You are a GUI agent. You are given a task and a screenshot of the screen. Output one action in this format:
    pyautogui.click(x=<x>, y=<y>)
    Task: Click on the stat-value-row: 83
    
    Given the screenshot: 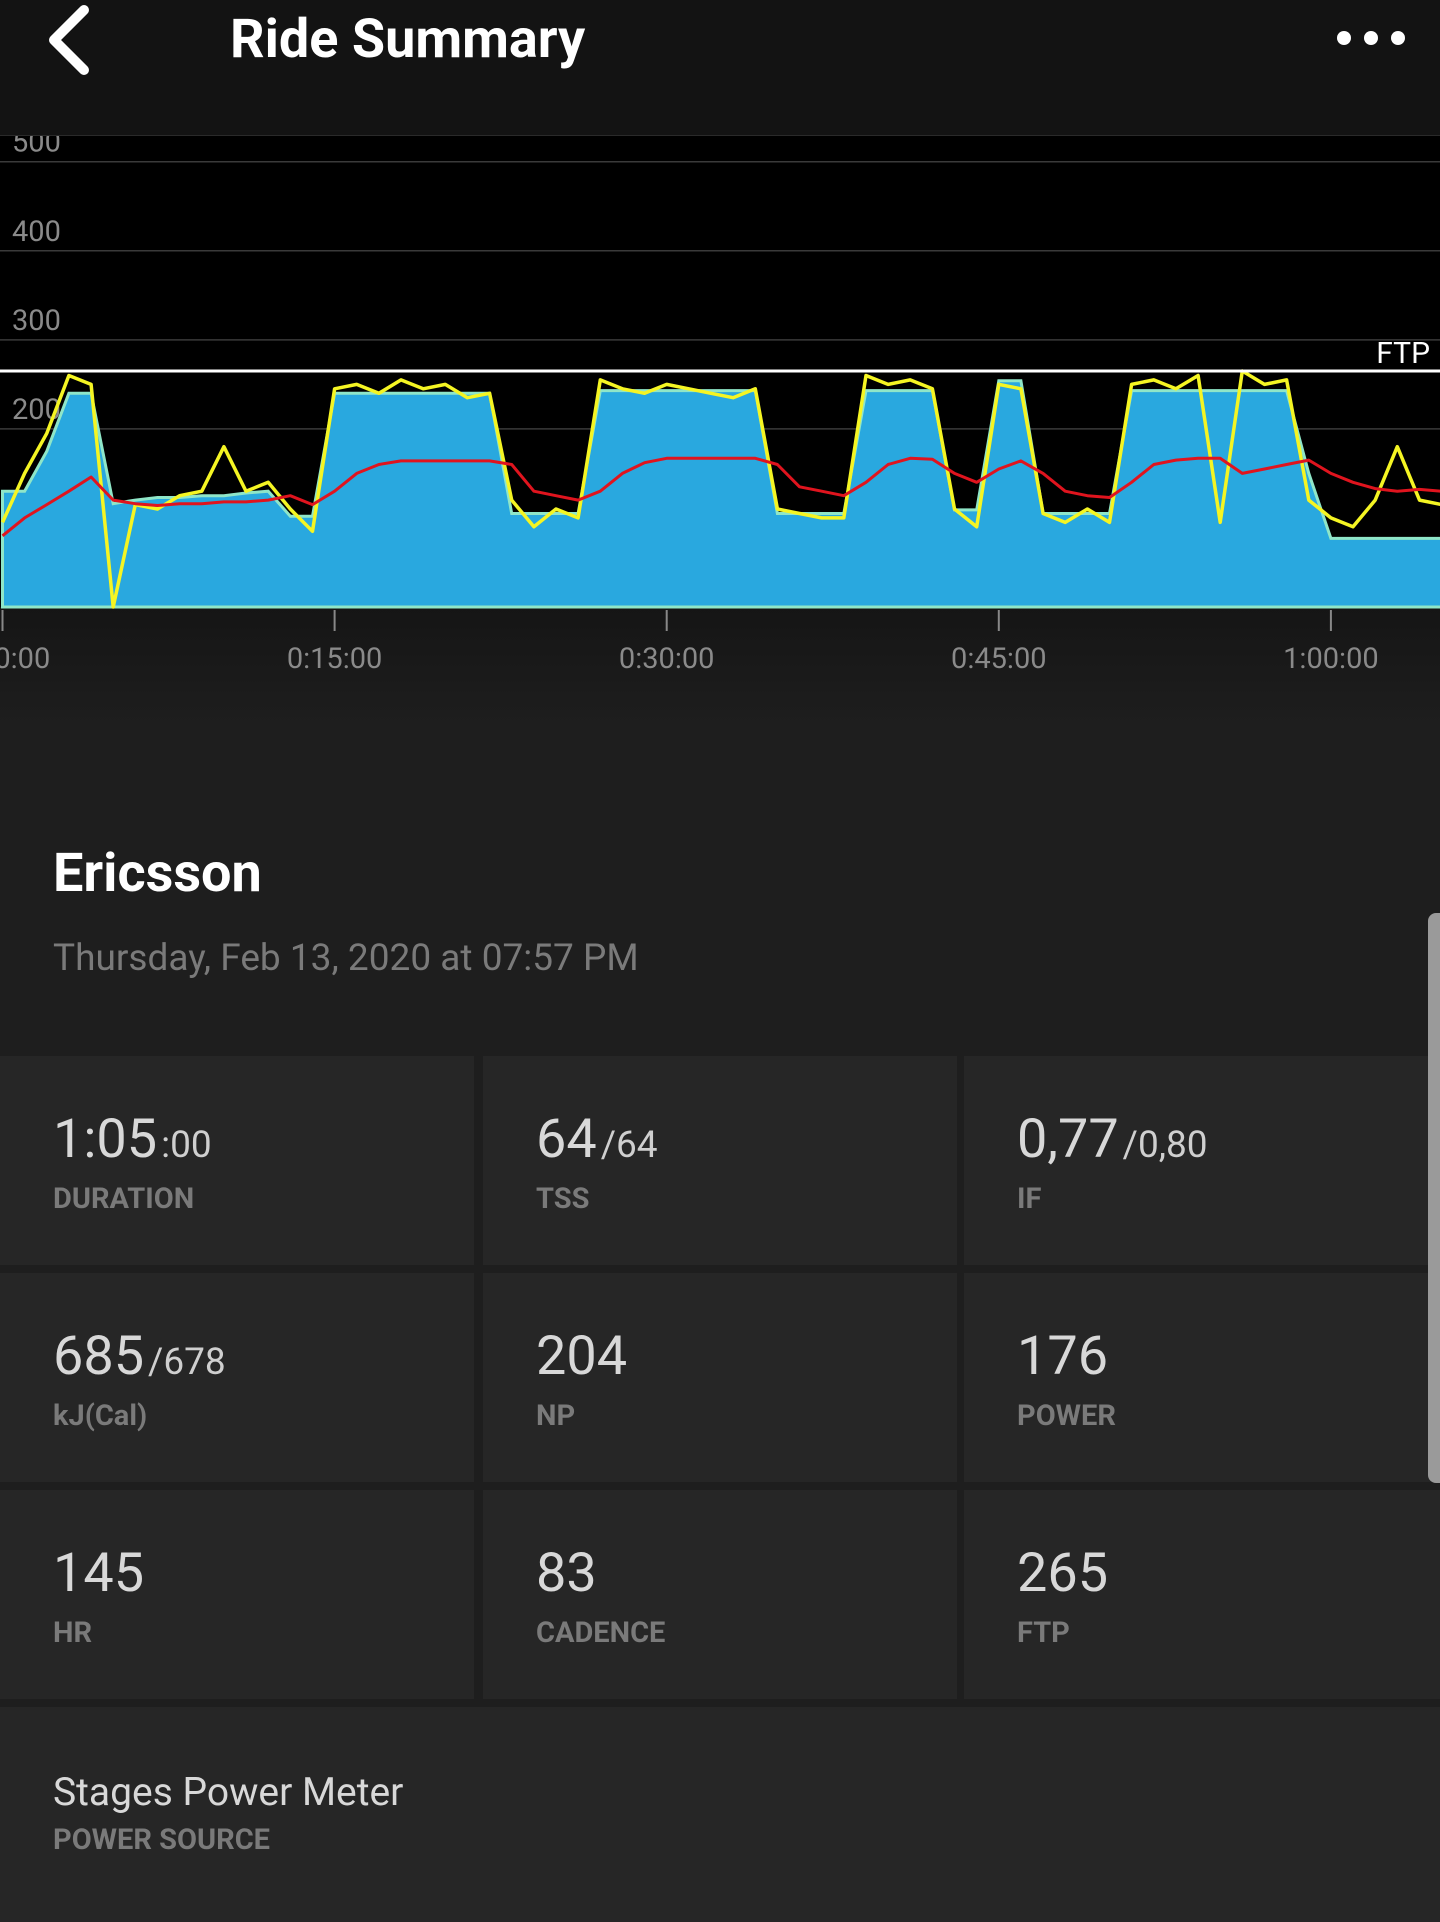 What is the action you would take?
    pyautogui.click(x=566, y=1573)
    